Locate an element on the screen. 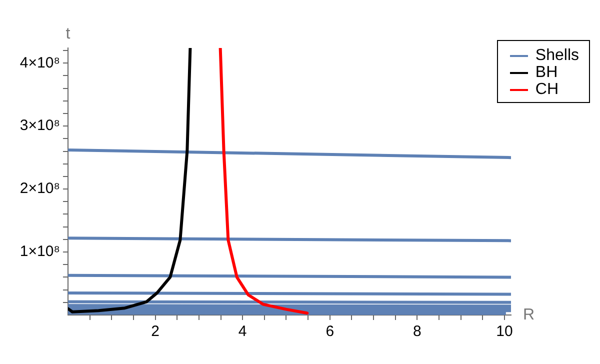 Image resolution: width=600 pixels, height=364 pixels. y-tick-label: 3×10⁸ is located at coordinates (40, 125).